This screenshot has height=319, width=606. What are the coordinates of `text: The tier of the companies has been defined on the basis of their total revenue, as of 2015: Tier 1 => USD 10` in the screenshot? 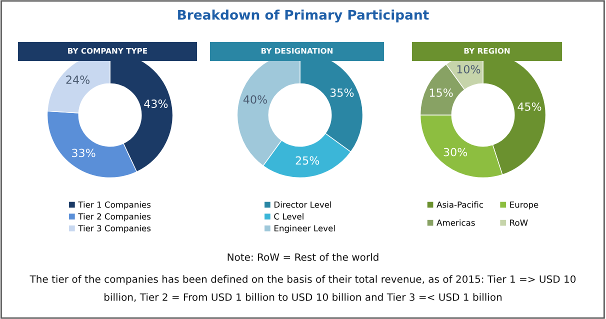 It's located at (303, 280).